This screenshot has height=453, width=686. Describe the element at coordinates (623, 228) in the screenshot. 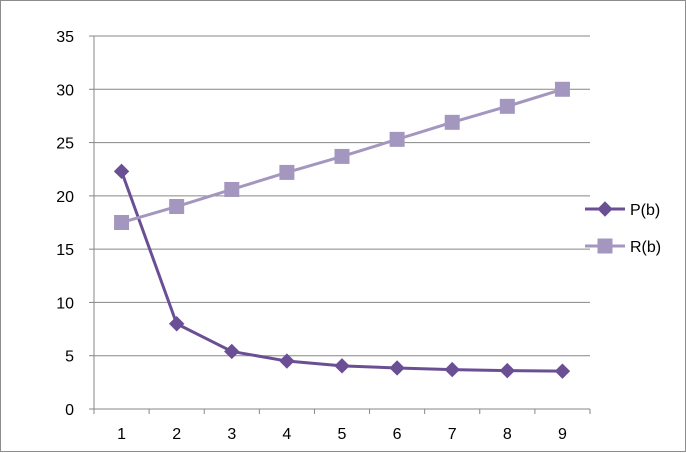

I see `legend: P(b) R(b)` at that location.